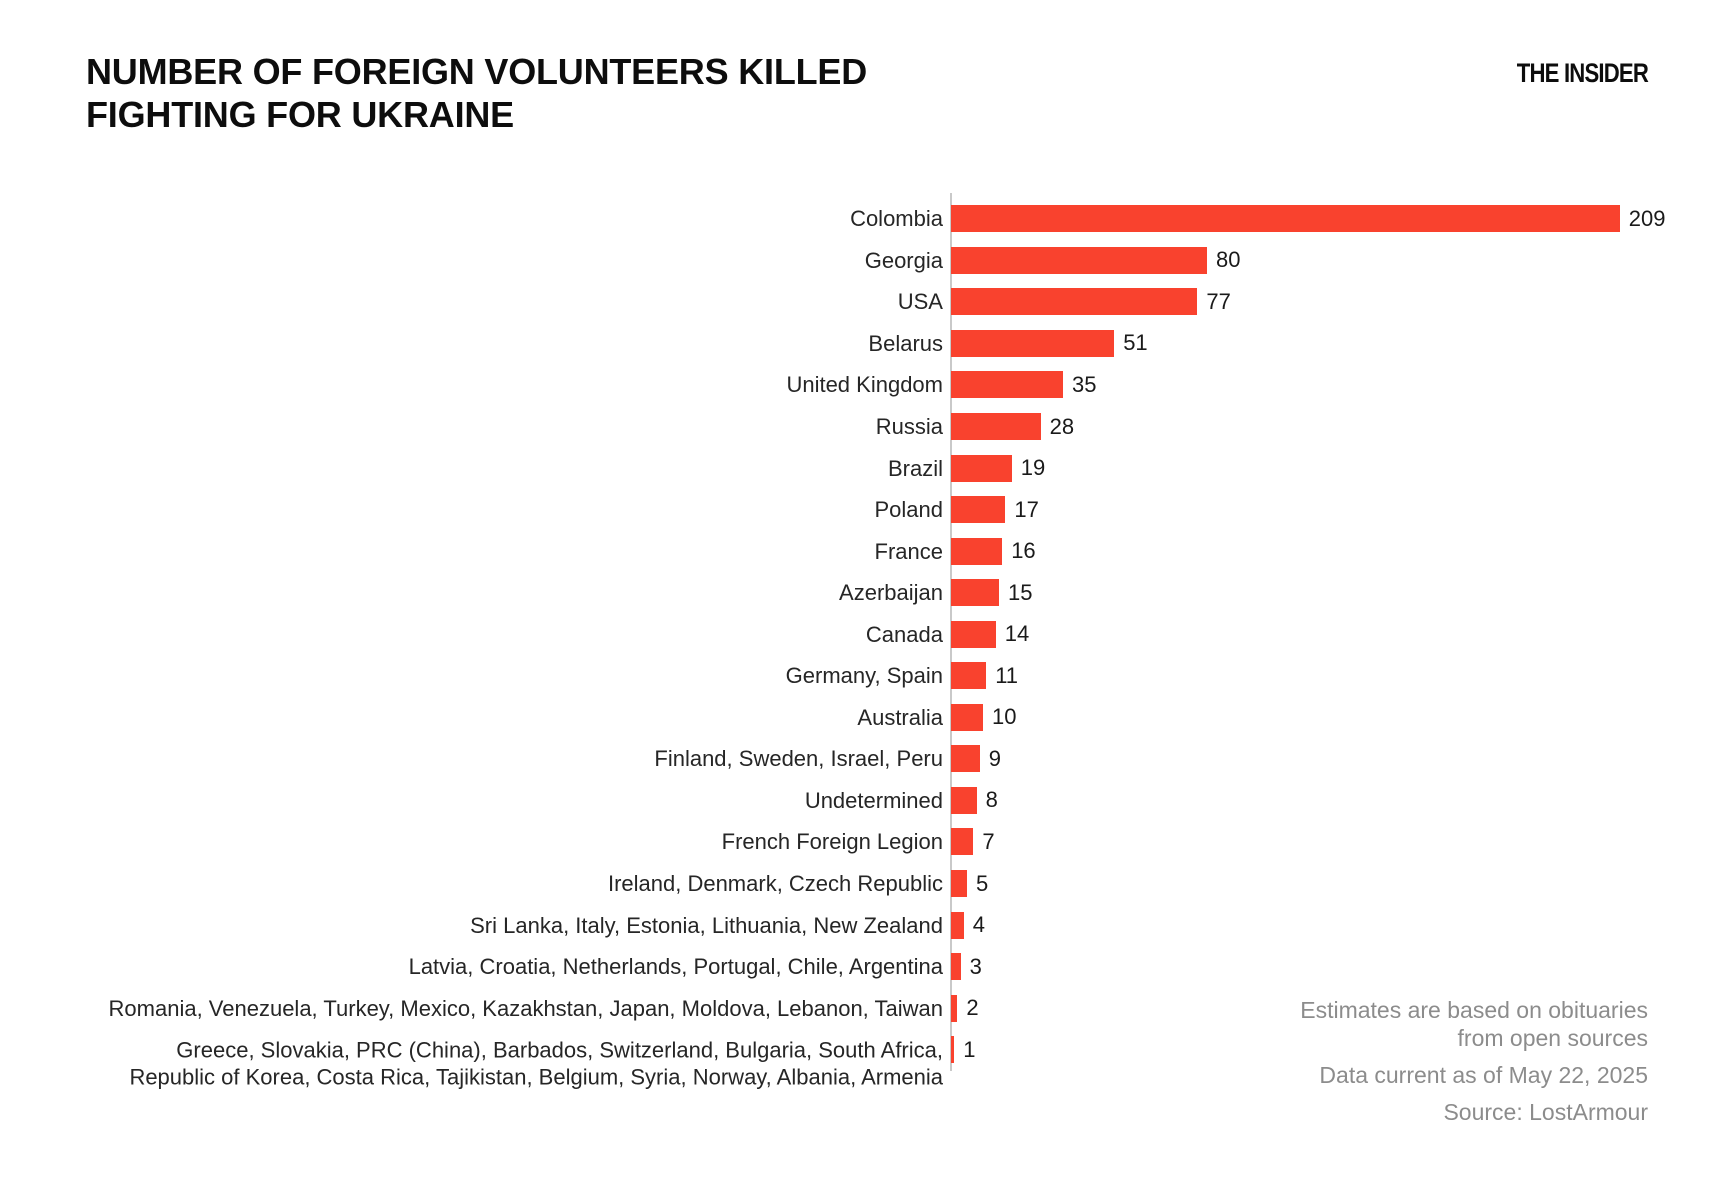  I want to click on bar-track: 14, so click(990, 634).